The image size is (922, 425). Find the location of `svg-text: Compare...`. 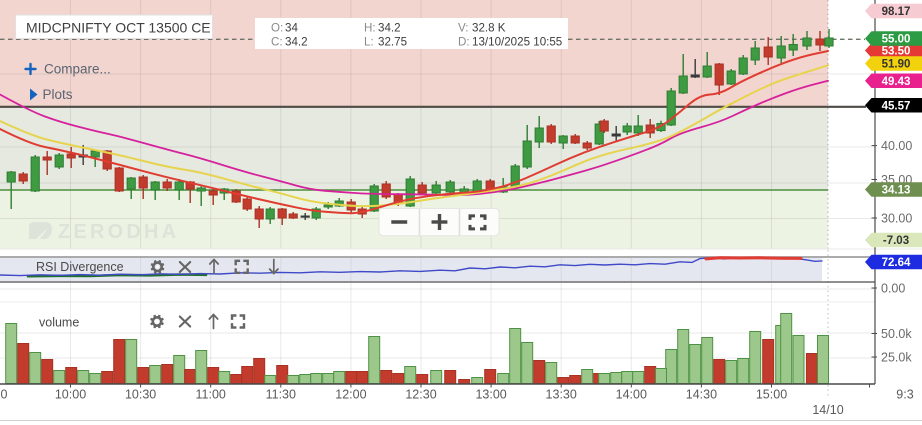

svg-text: Compare... is located at coordinates (77, 69).